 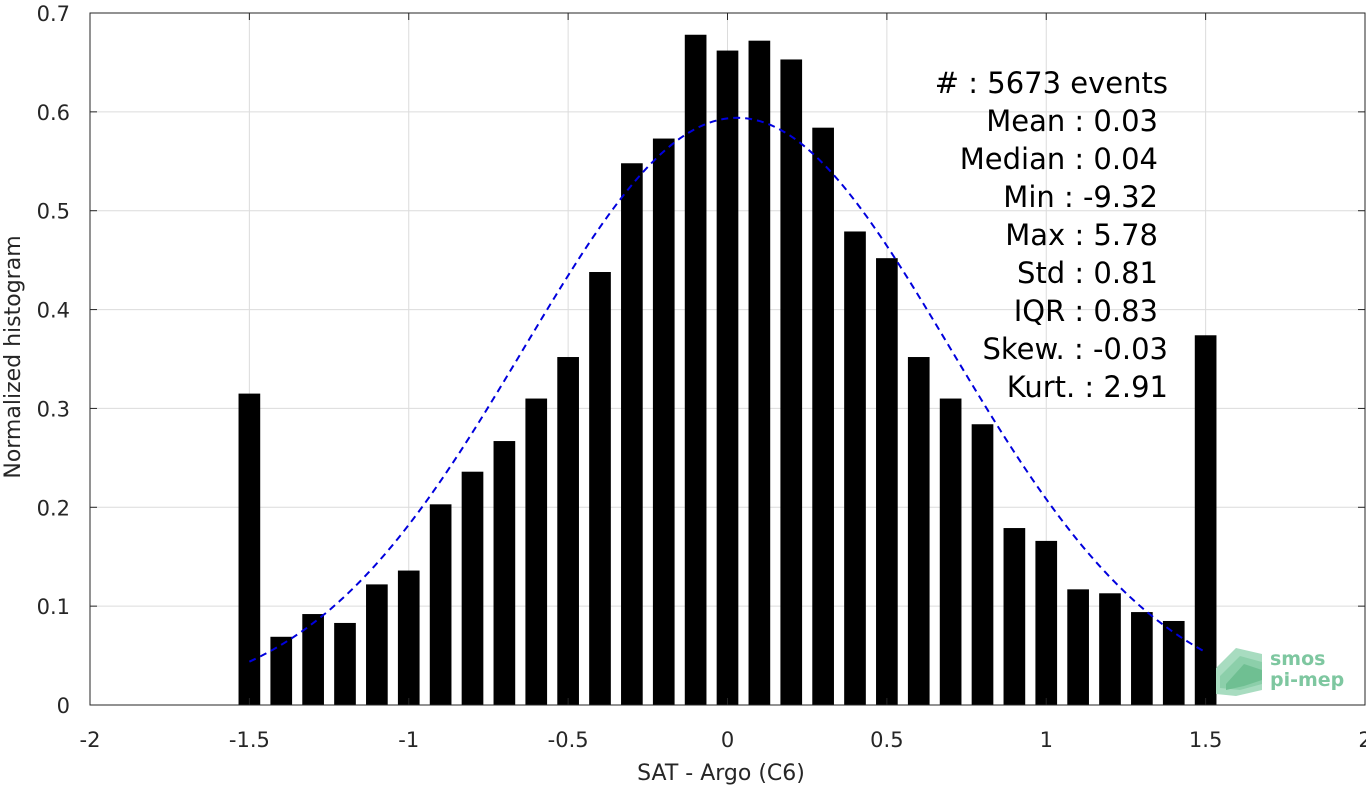 What do you see at coordinates (249, 740) in the screenshot?
I see `x-tick-label: -1.5` at bounding box center [249, 740].